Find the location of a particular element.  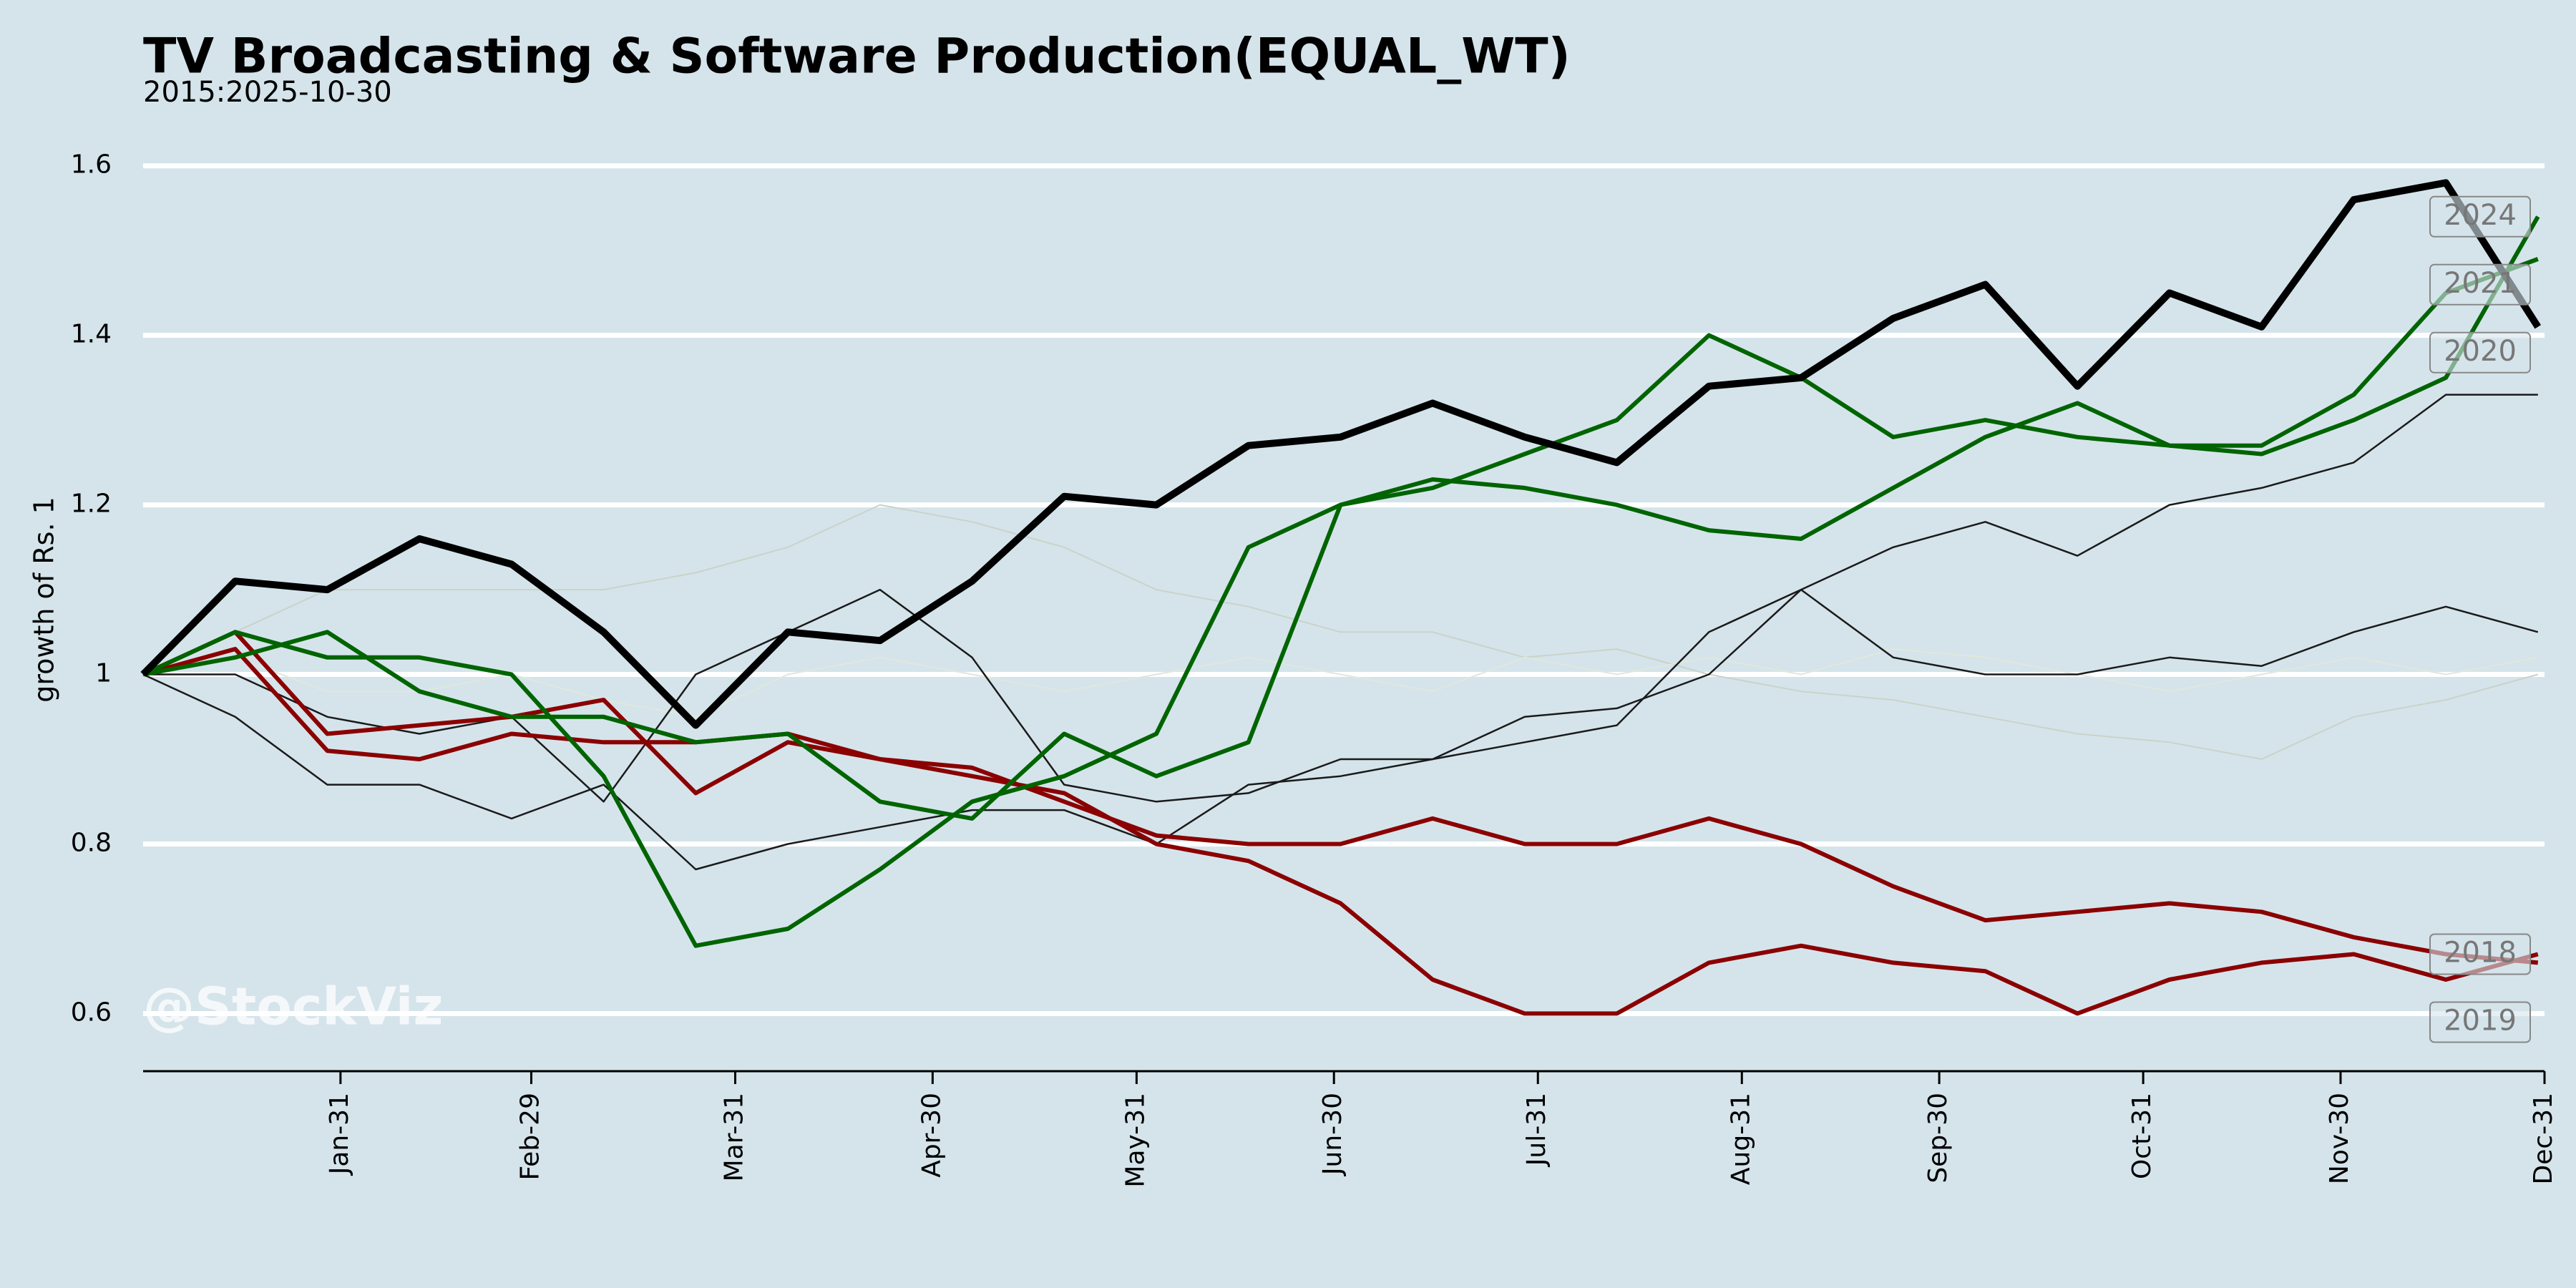

x-tick-label: Feb-29 is located at coordinates (530, 1137).